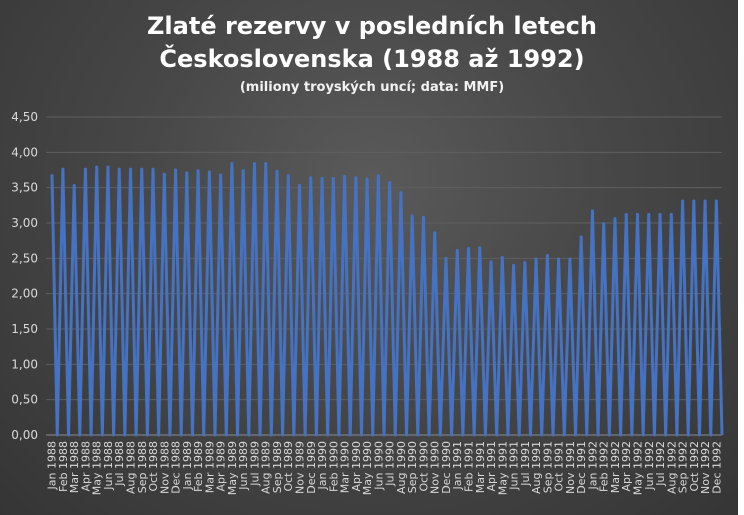  I want to click on x-tick-label: Aug 1990, so click(401, 467).